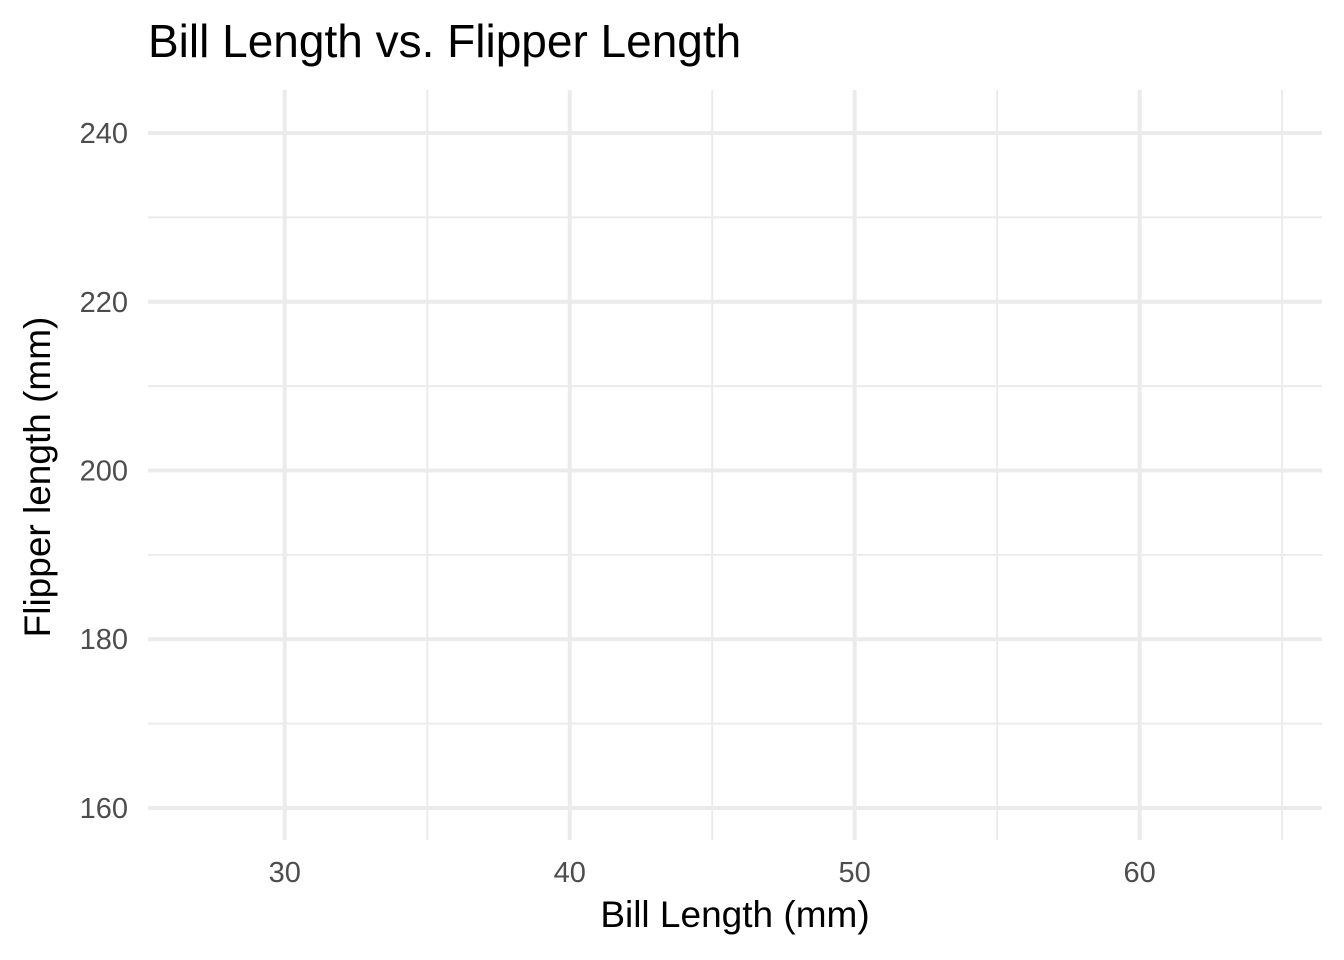 The width and height of the screenshot is (1344, 960). Describe the element at coordinates (570, 873) in the screenshot. I see `x-tick-label: 40` at that location.